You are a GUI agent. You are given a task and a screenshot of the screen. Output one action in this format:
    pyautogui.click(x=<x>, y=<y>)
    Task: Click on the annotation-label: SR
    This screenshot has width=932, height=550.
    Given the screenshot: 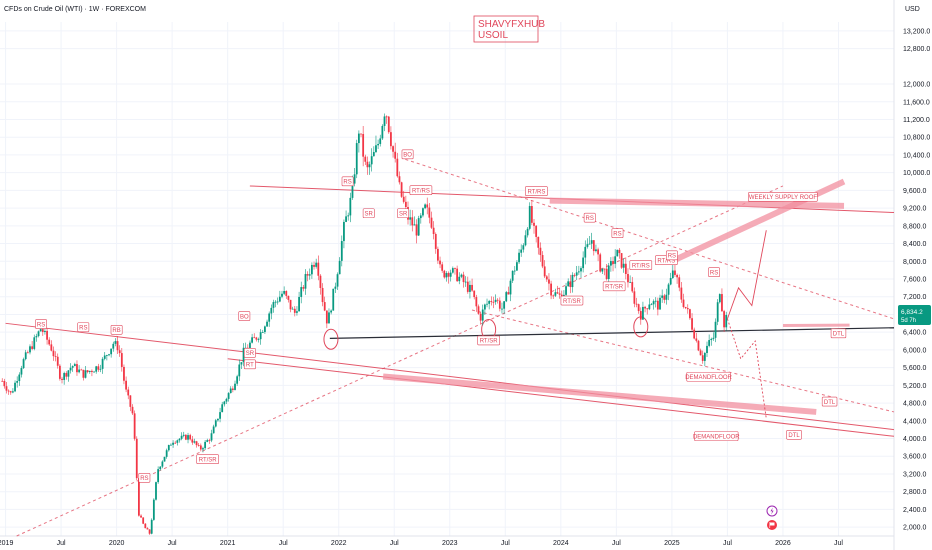 What is the action you would take?
    pyautogui.click(x=369, y=215)
    